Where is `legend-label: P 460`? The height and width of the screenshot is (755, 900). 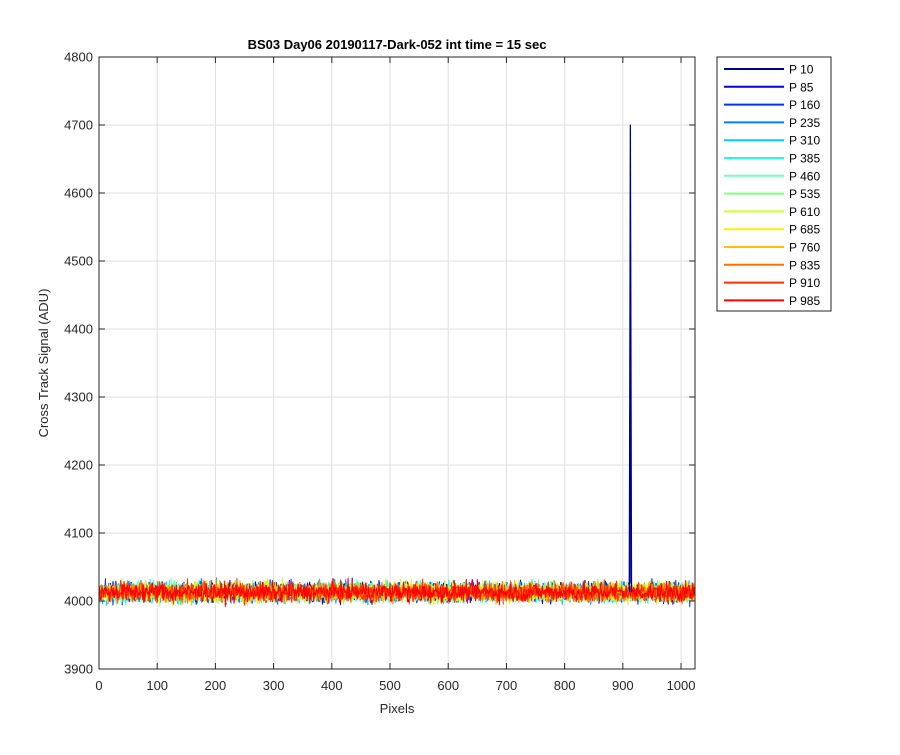 legend-label: P 460 is located at coordinates (804, 176).